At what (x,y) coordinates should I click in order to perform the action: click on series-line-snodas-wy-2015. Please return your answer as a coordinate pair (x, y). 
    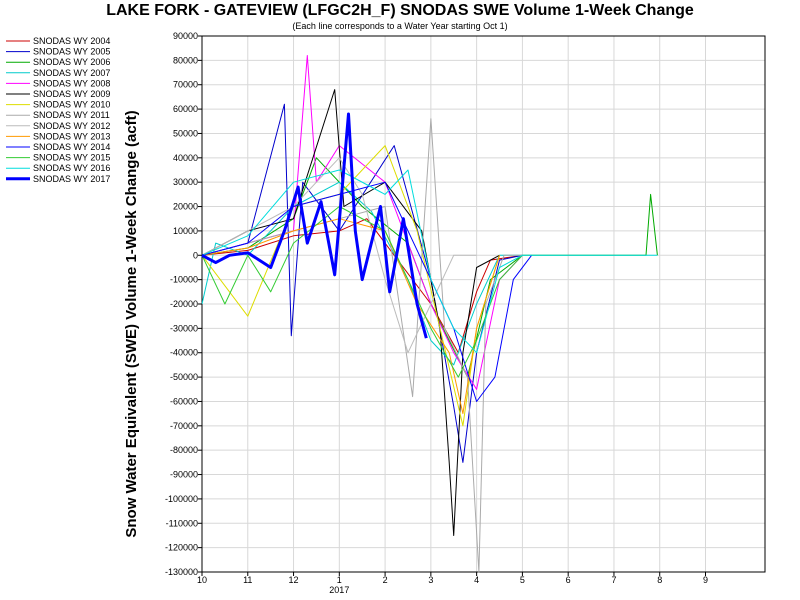
    Looking at the image, I should click on (362, 292).